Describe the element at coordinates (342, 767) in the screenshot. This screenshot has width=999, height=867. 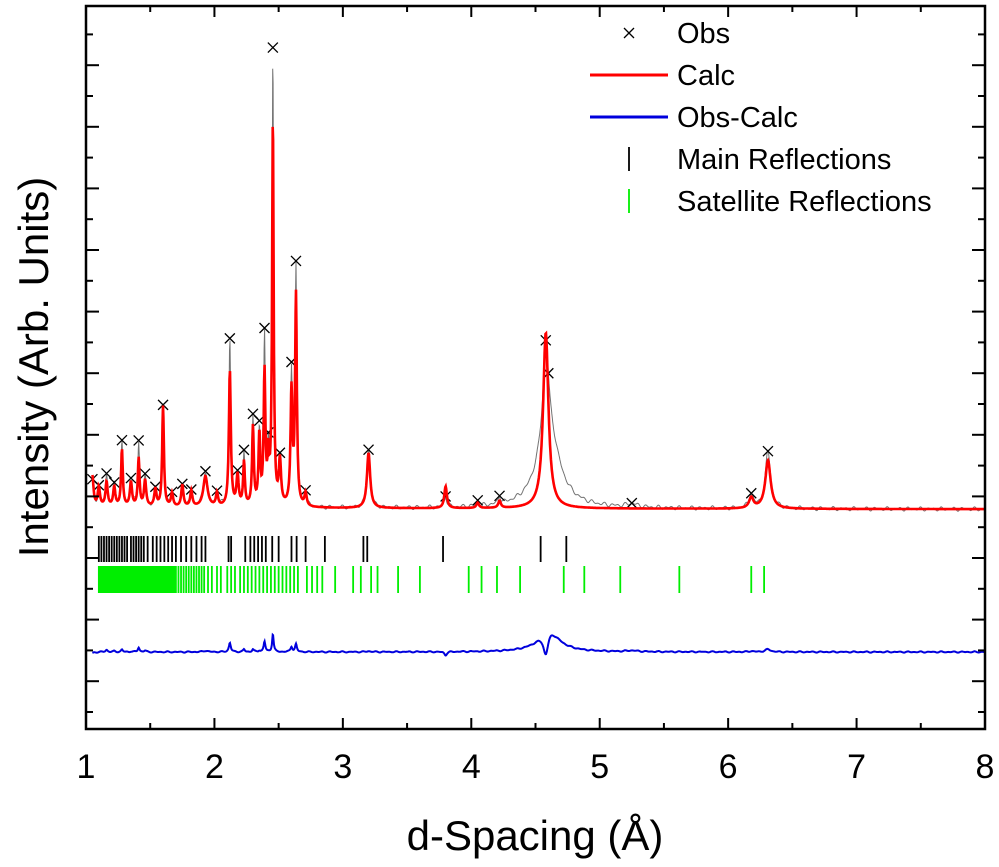
I see `x-tick-label: 3` at that location.